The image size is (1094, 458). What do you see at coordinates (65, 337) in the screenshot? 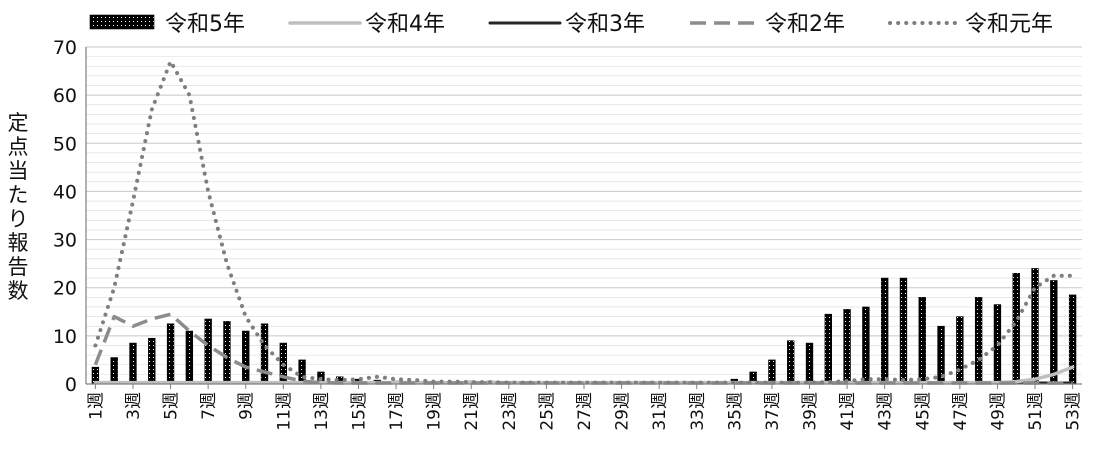
I see `y-tick-label: 10` at bounding box center [65, 337].